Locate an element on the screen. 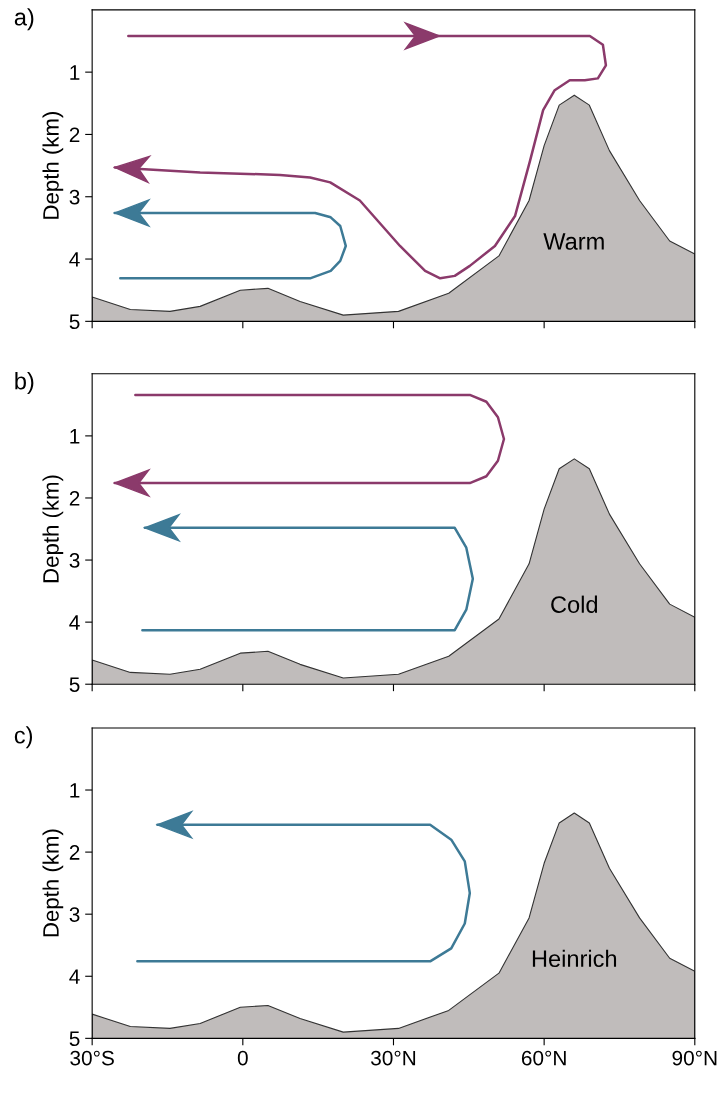  x-tick-label: 0 is located at coordinates (242, 1058).